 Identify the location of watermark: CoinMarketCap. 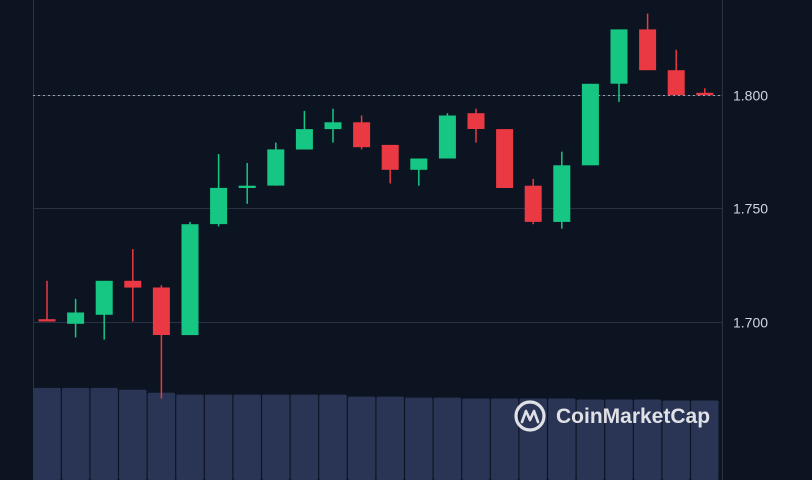
(612, 416).